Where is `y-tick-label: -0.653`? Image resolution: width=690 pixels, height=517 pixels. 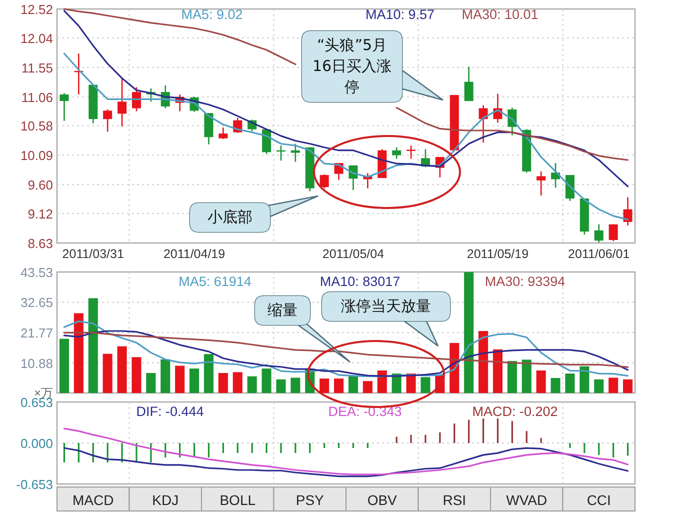 y-tick-label: -0.653 is located at coordinates (34, 484).